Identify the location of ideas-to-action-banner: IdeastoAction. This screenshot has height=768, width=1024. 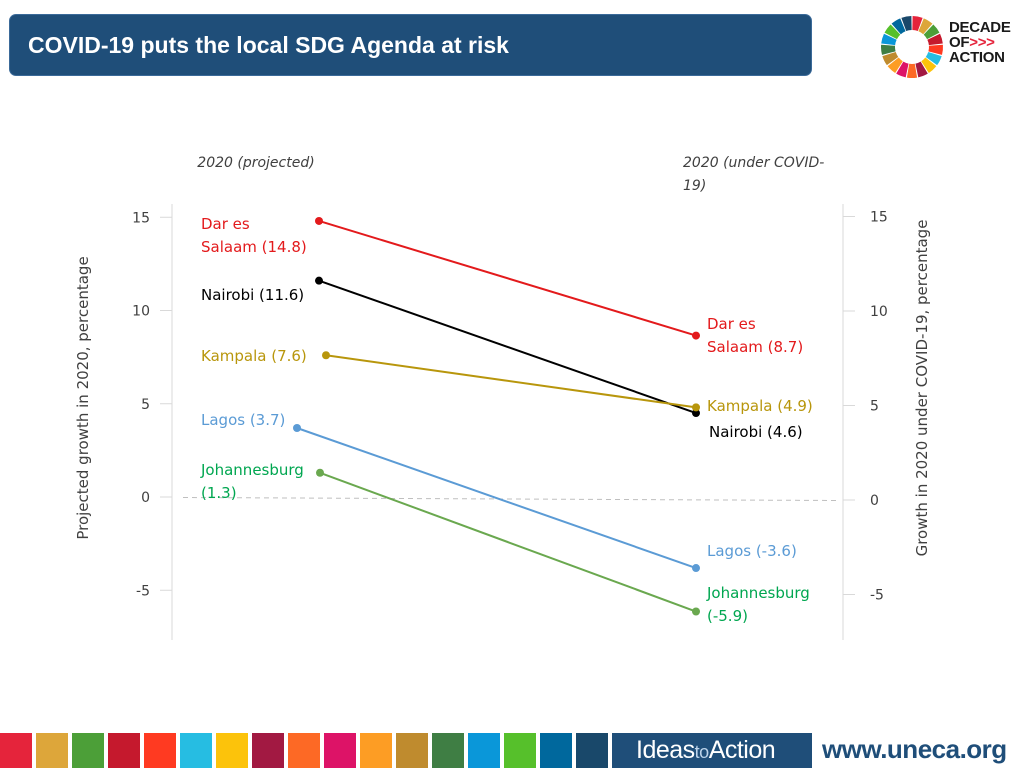
(712, 750).